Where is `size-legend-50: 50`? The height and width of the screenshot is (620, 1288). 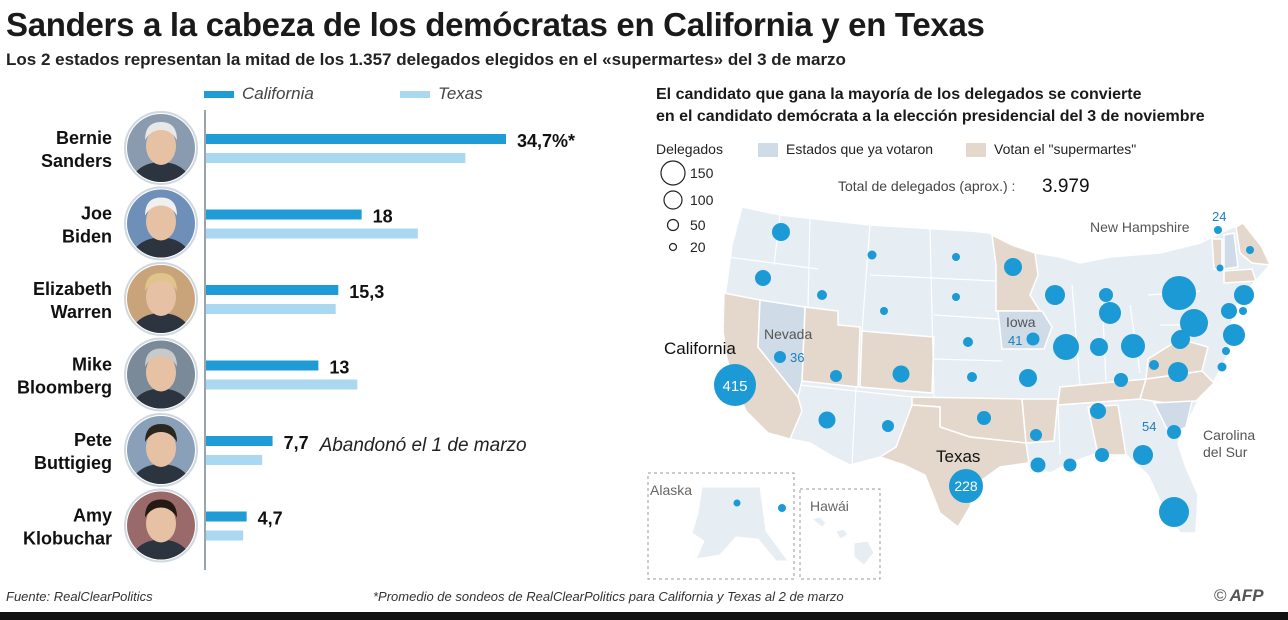 size-legend-50: 50 is located at coordinates (698, 225).